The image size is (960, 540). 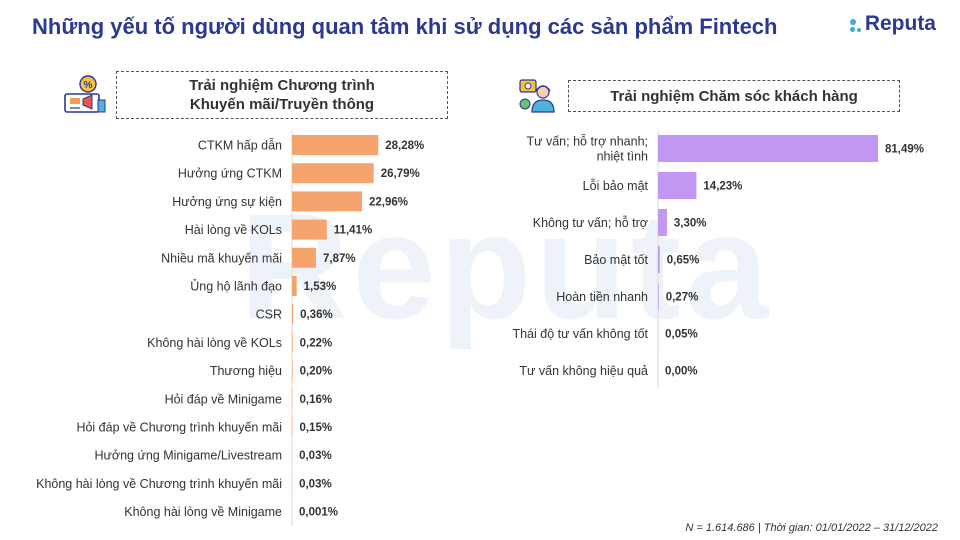 I want to click on left-chart-value-label: 28,28%, so click(x=404, y=146).